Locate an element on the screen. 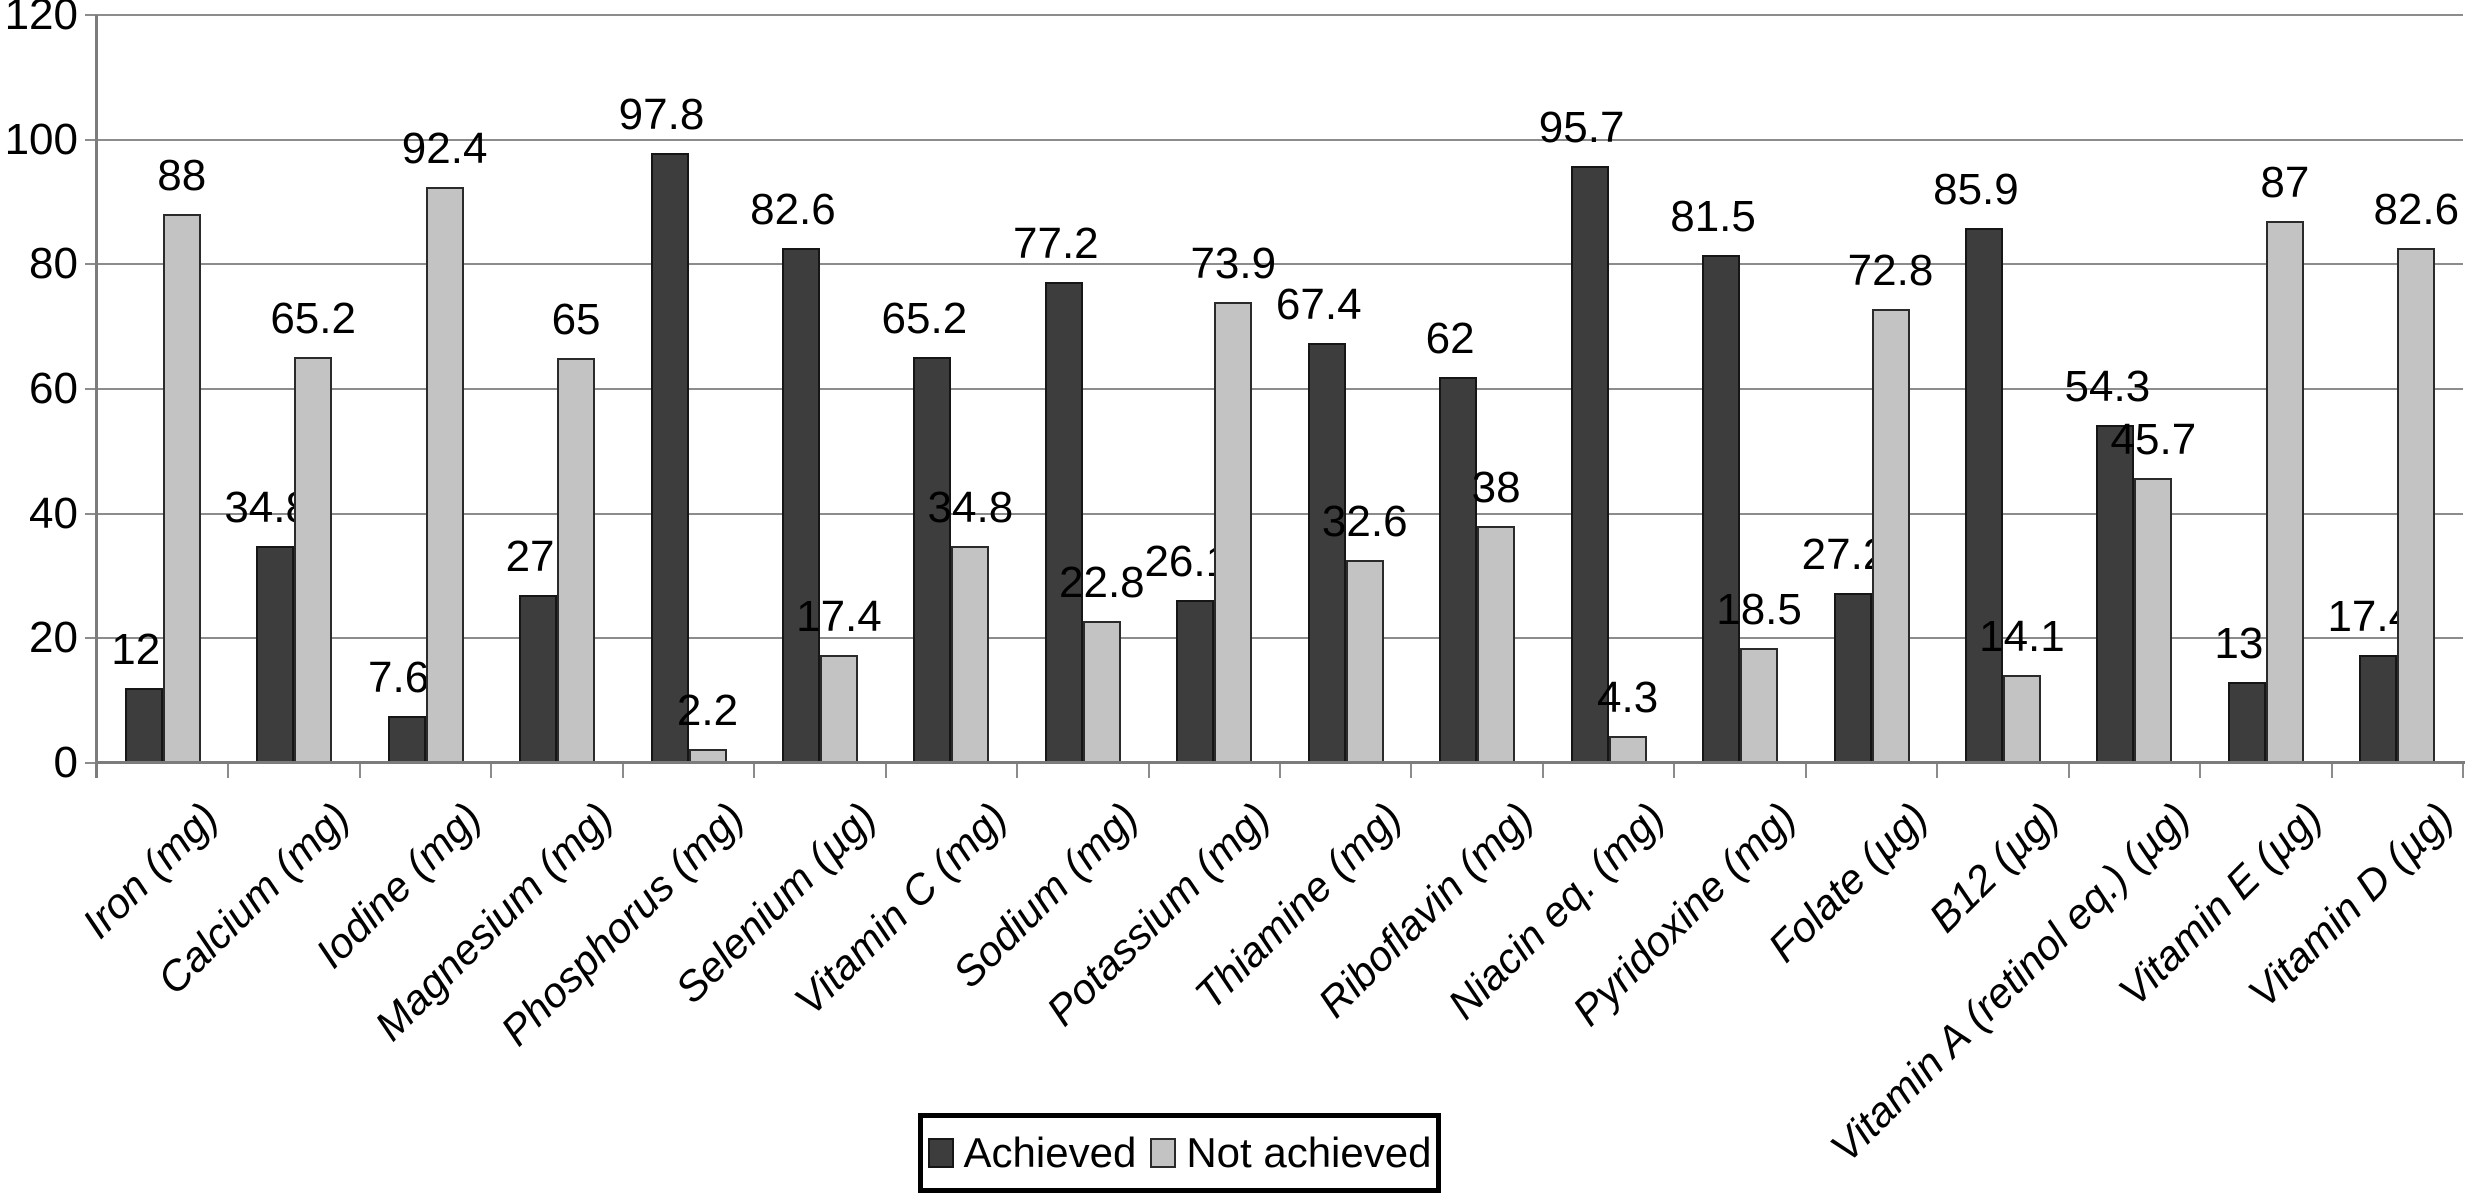 The image size is (2471, 1198). value-label: 67.4 is located at coordinates (1318, 304).